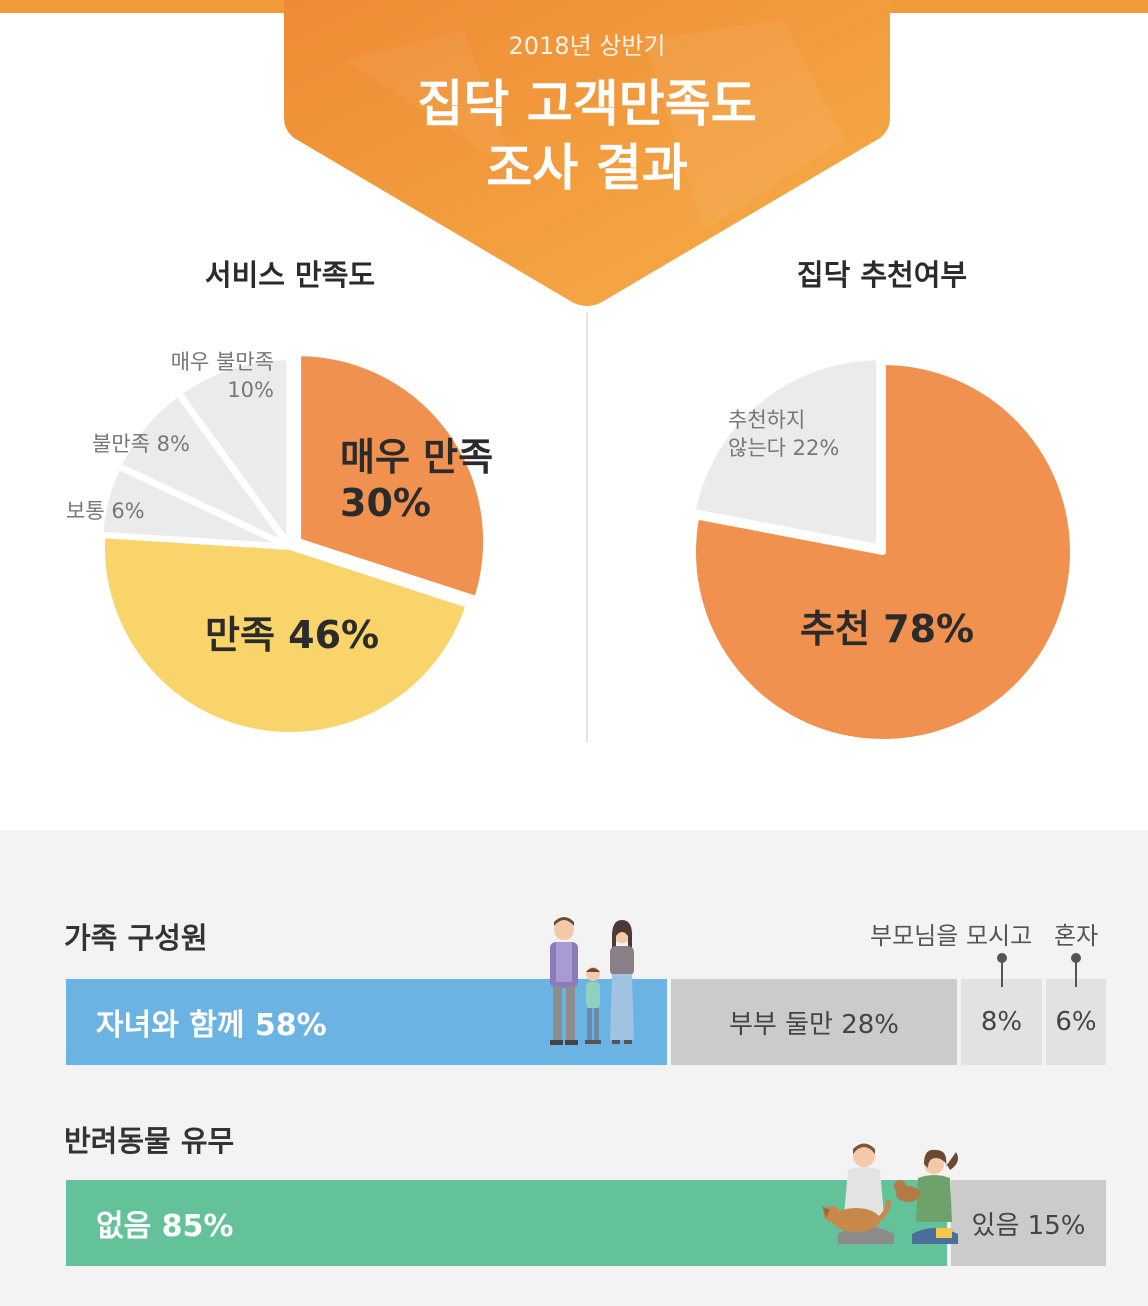 Image resolution: width=1148 pixels, height=1306 pixels. I want to click on bar-family-couple-label: 부부 둘만 28%, so click(814, 1024).